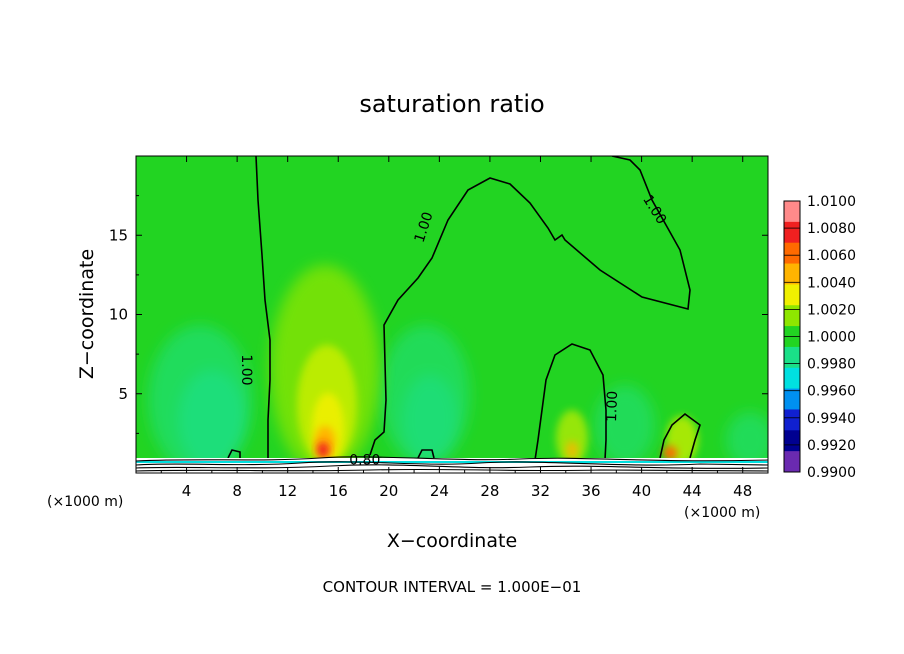 This screenshot has width=904, height=654. What do you see at coordinates (831, 202) in the screenshot?
I see `colorbar-label-0: 1.0100` at bounding box center [831, 202].